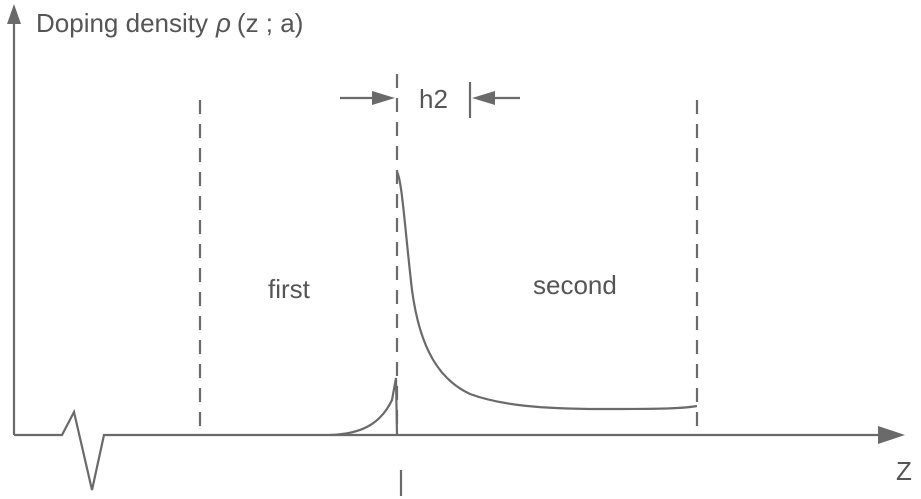 Image resolution: width=921 pixels, height=499 pixels. Describe the element at coordinates (122, 23) in the screenshot. I see `axis-label-text: Doping density` at that location.